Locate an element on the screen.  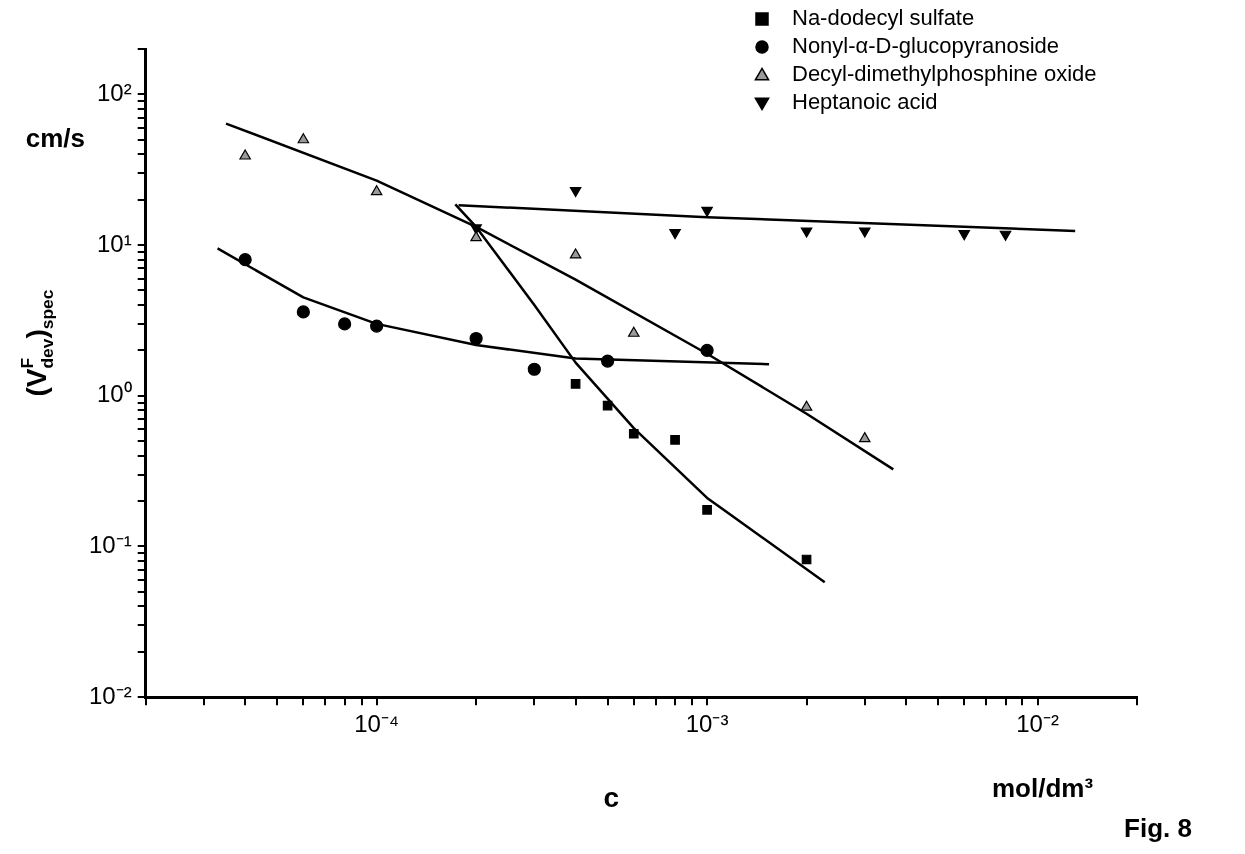
y-tick-label: 10⁻² is located at coordinates (110, 695).